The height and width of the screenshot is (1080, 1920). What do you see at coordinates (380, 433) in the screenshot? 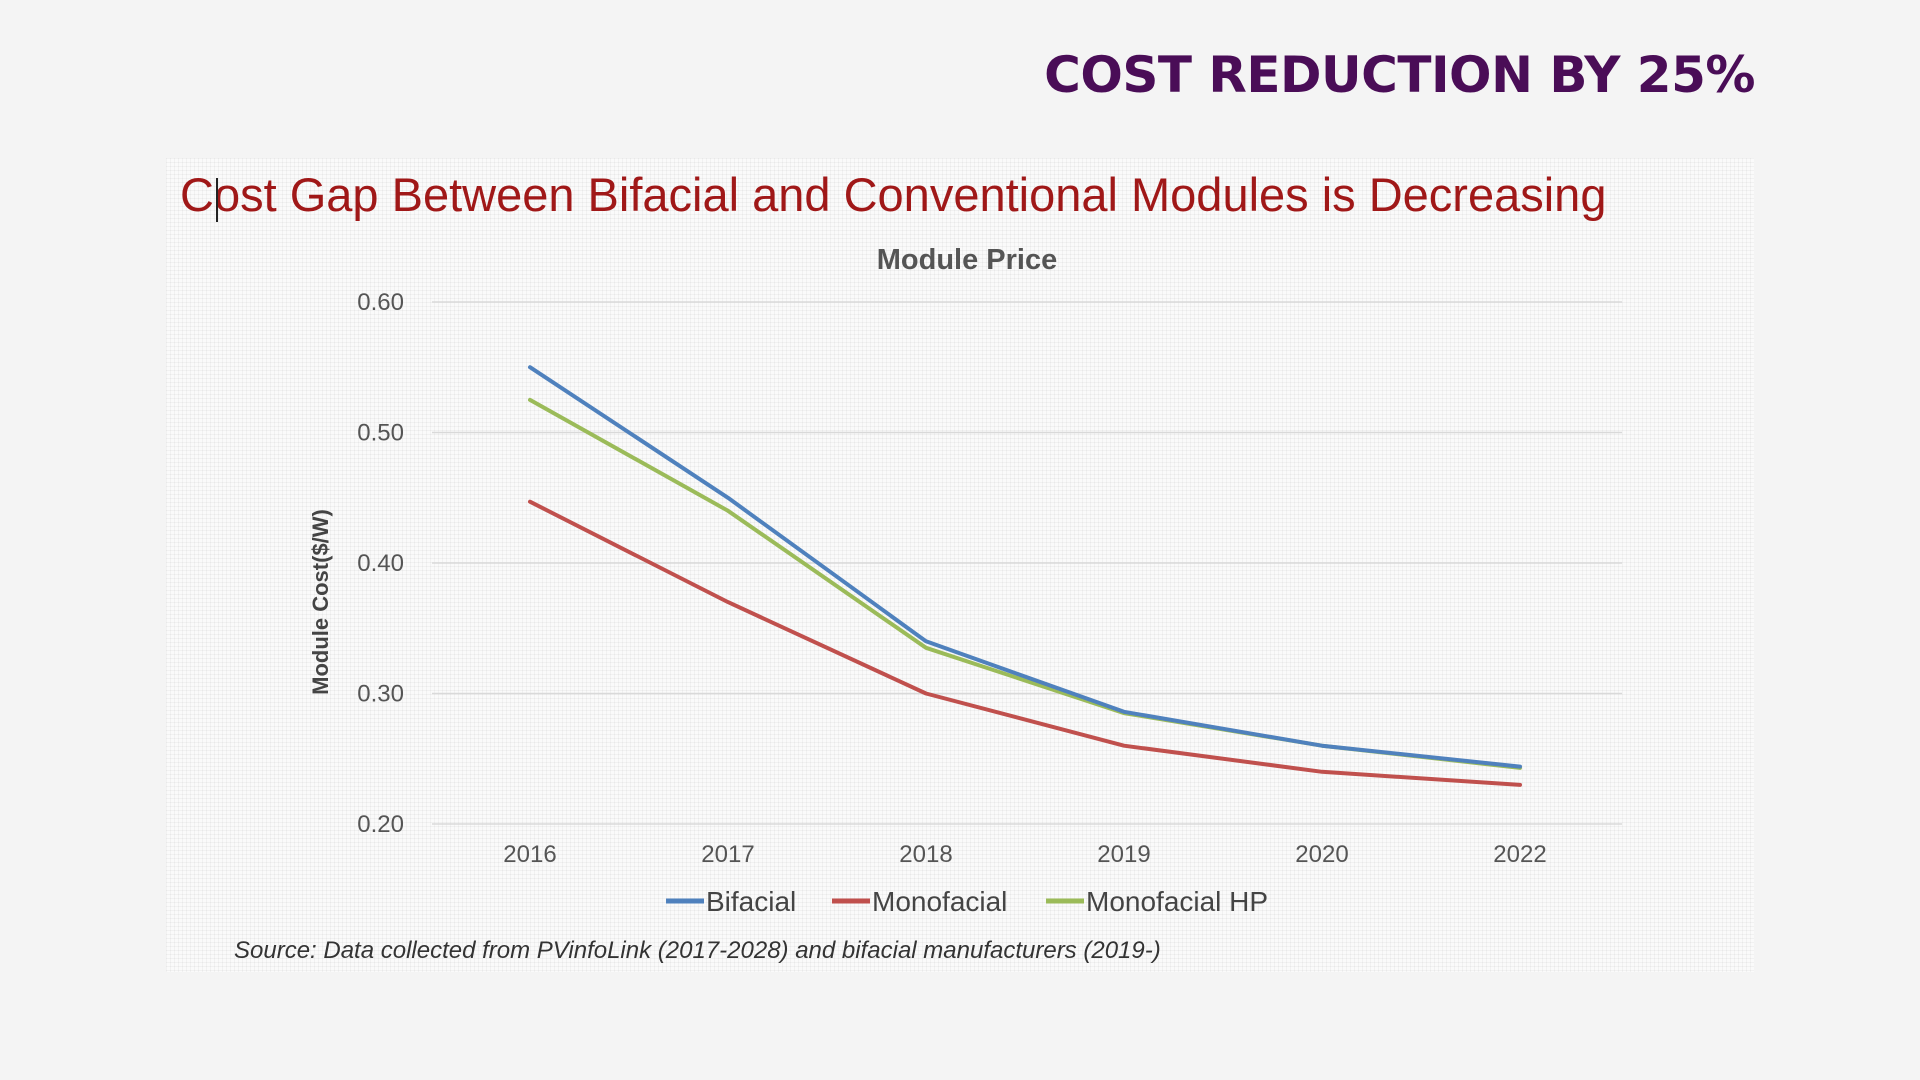
I see `y-tick-label: 0.50` at bounding box center [380, 433].